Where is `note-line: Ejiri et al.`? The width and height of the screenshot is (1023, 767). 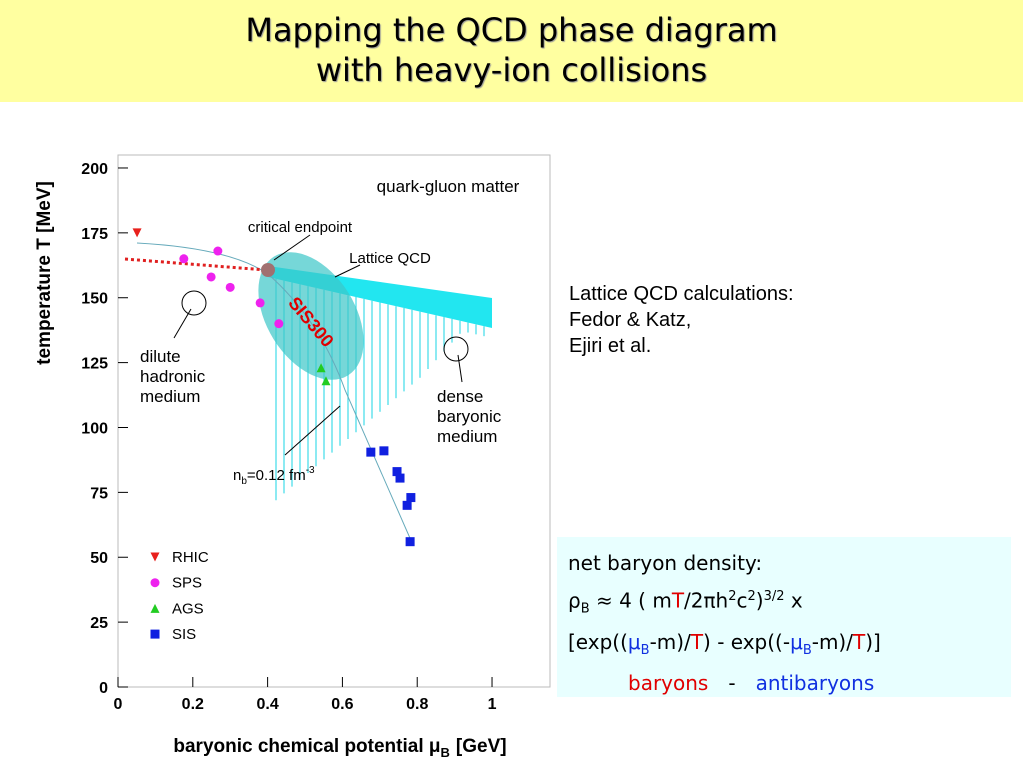
note-line: Ejiri et al. is located at coordinates (610, 346).